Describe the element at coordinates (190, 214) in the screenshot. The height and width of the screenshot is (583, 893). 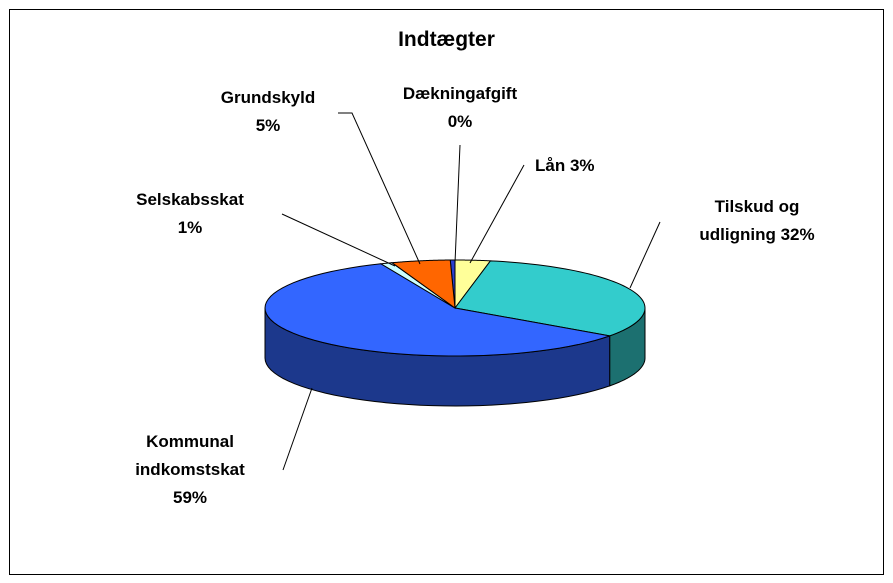
I see `data-label: Selskabsskat 1%` at that location.